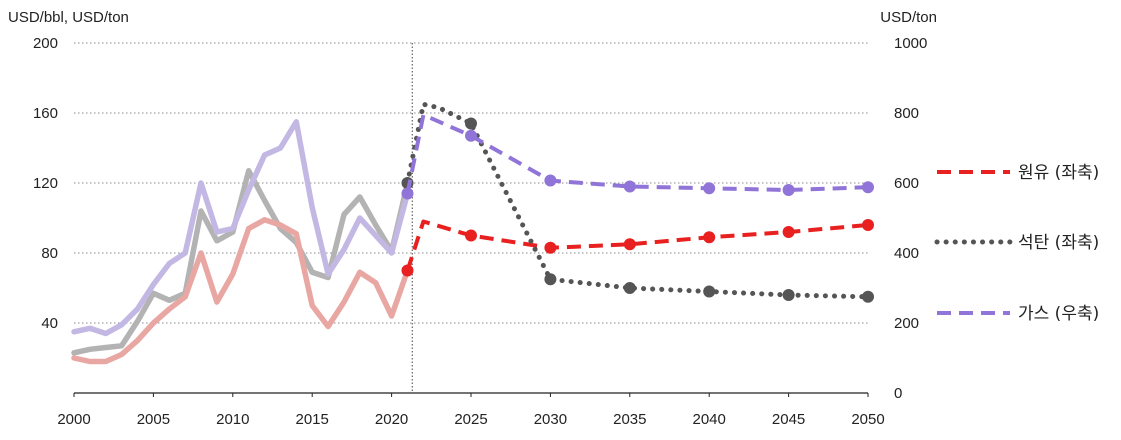 The image size is (1121, 440). Describe the element at coordinates (45, 183) in the screenshot. I see `y-left-tick-label-120: 120` at that location.